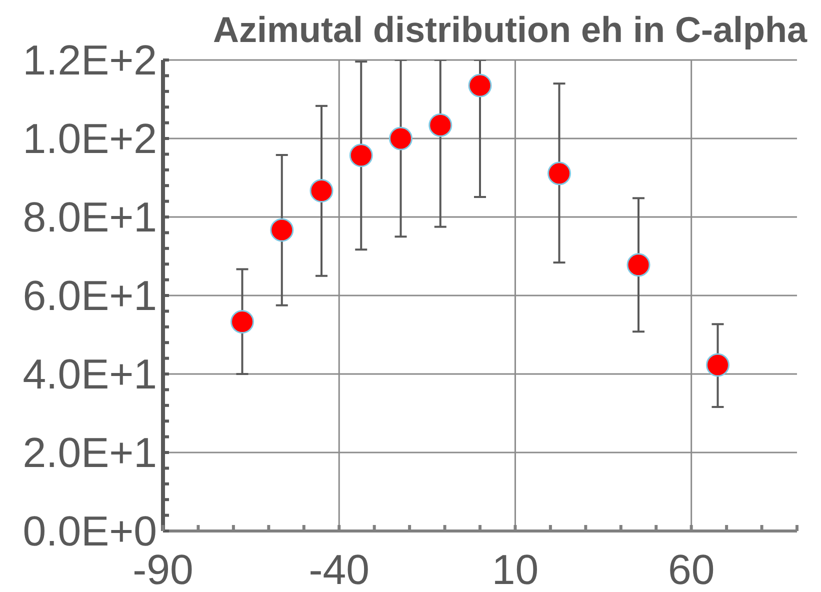 Image resolution: width=821 pixels, height=592 pixels. Describe the element at coordinates (89, 138) in the screenshot. I see `y-tick-label: 1.0E+2` at that location.